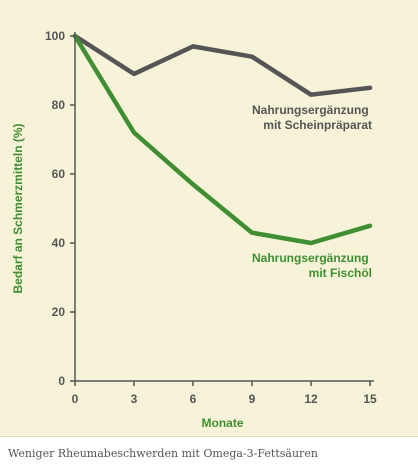  Describe the element at coordinates (59, 243) in the screenshot. I see `y-tick-label: 40` at that location.